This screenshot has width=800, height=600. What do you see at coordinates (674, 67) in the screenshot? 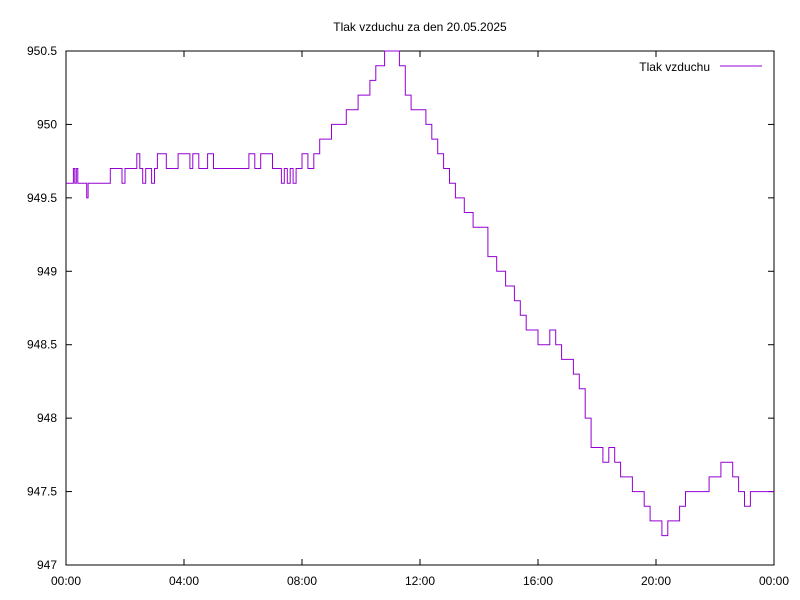
I see `legend-label-tlak-vzduchu: Tlak vzduchu` at bounding box center [674, 67].